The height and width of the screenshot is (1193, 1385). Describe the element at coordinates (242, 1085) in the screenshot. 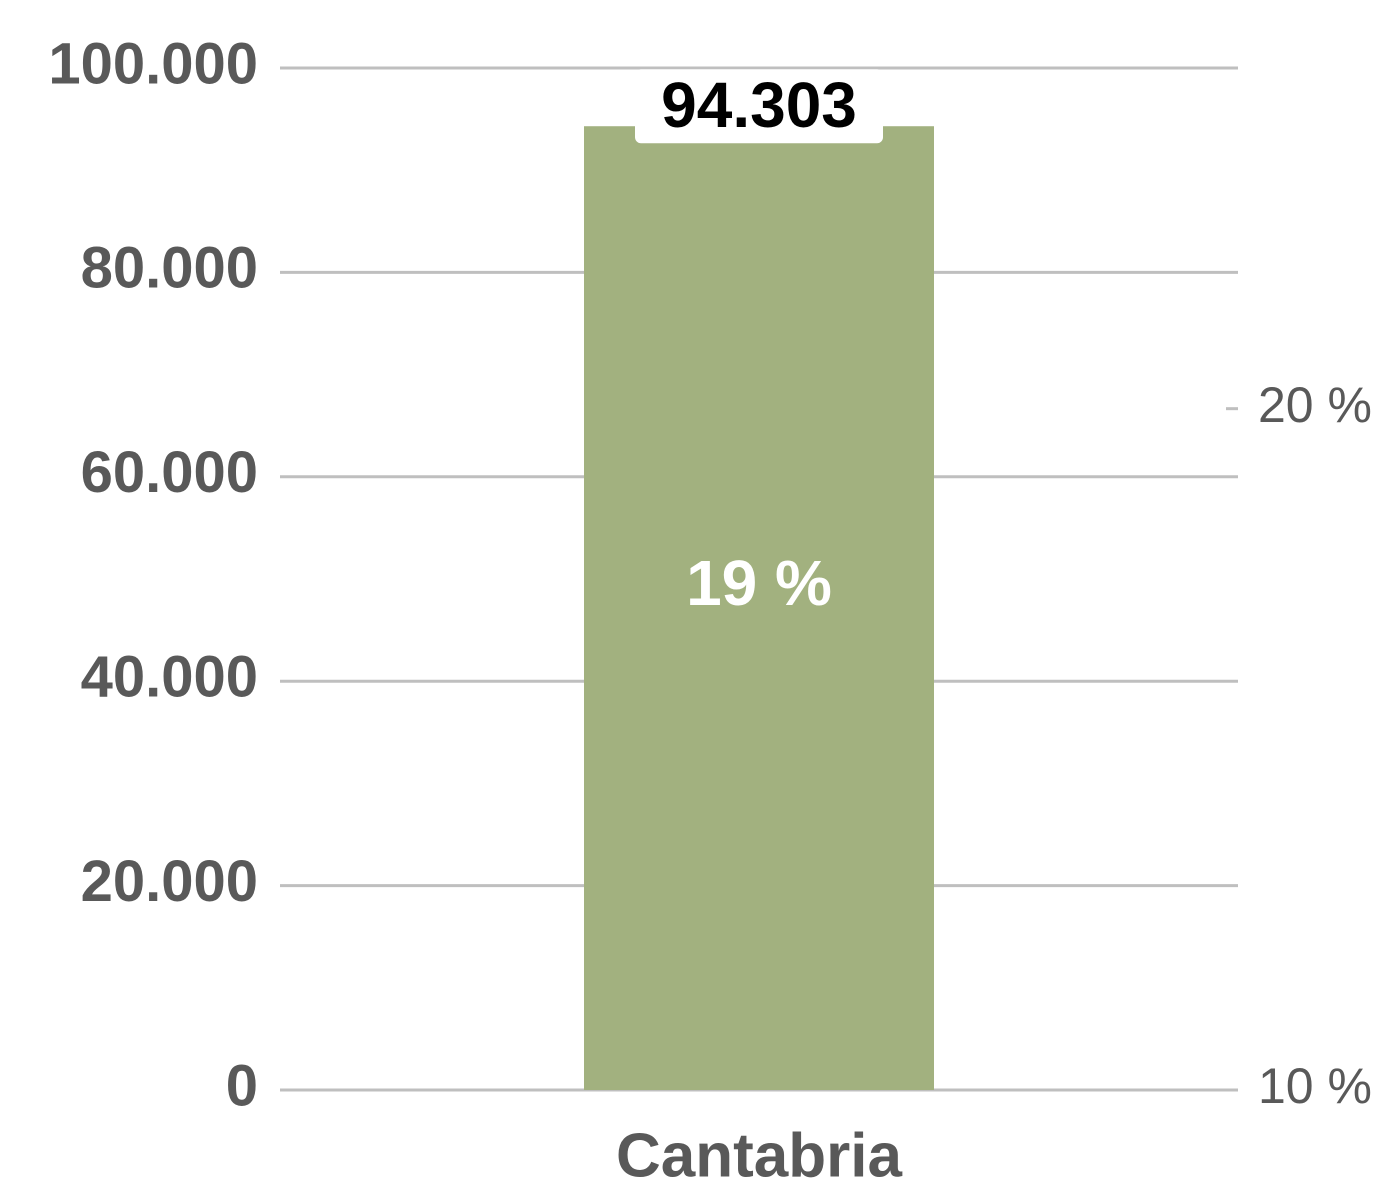

I see `y-tick-label: 0` at that location.